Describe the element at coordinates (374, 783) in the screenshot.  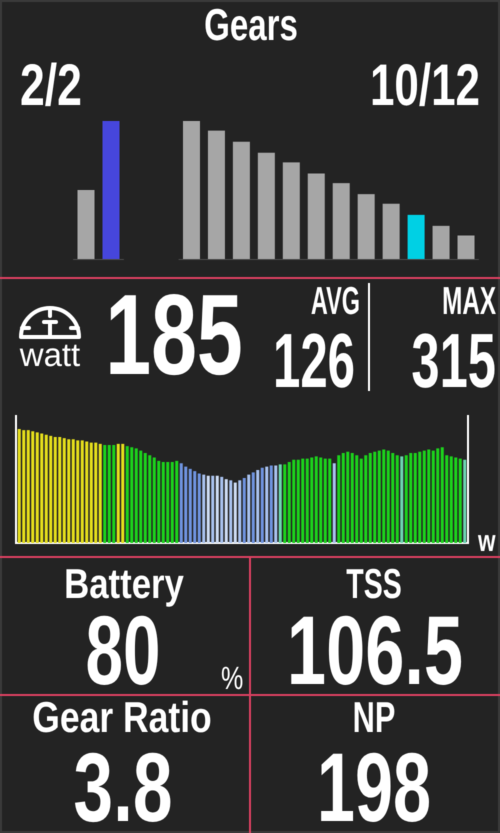
I see `text: 198` at that location.